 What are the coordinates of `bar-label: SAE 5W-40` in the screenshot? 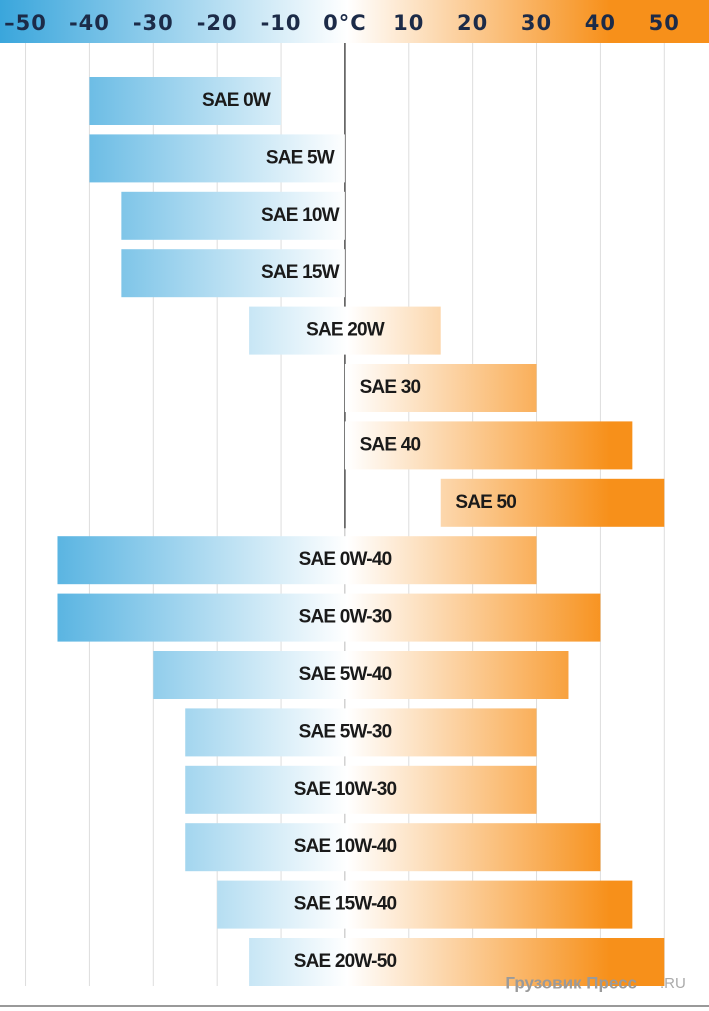 It's located at (345, 674).